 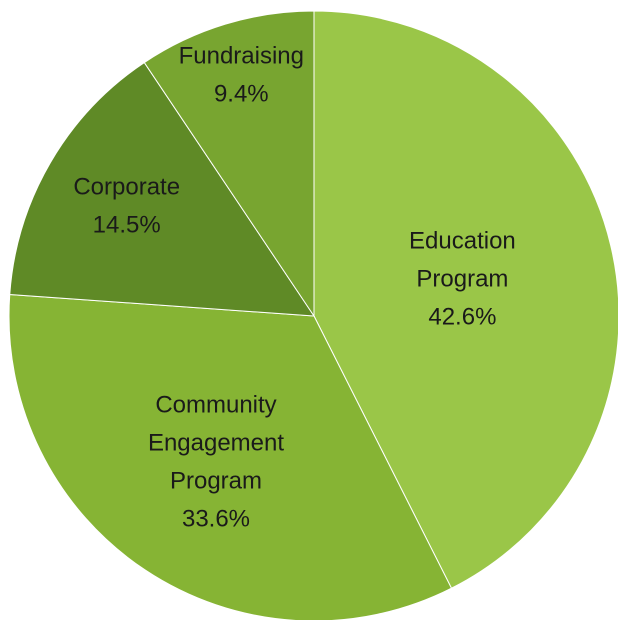 I want to click on pie-value-label: 42.6%, so click(x=462, y=317).